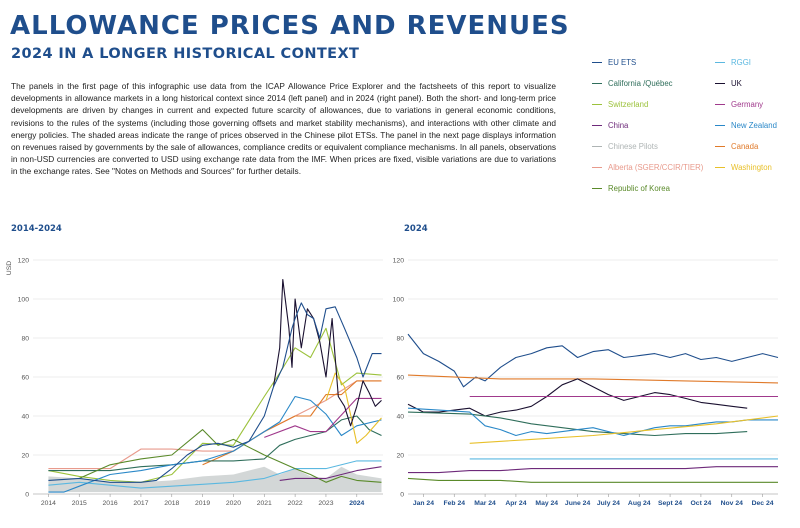 The width and height of the screenshot is (800, 528). I want to click on chart-1-series-new-zealand, so click(592, 422).